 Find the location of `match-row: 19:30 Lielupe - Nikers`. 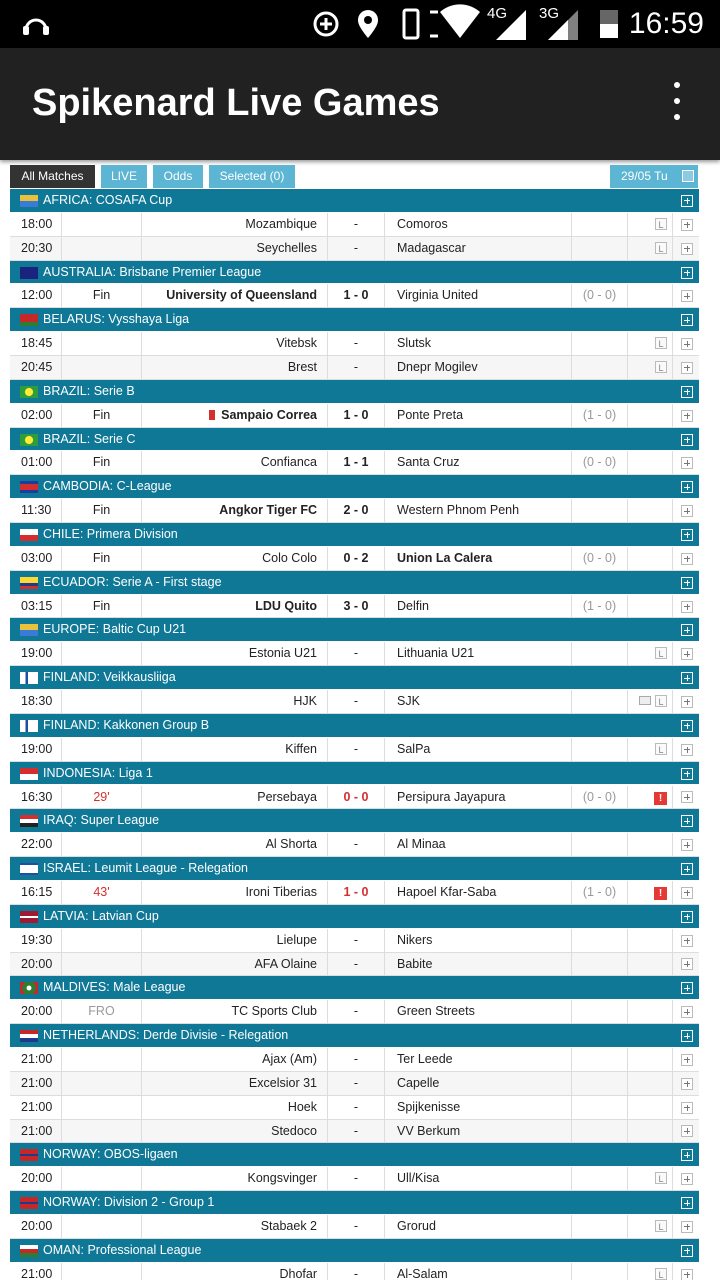

match-row: 19:30 Lielupe - Nikers is located at coordinates (354, 940).